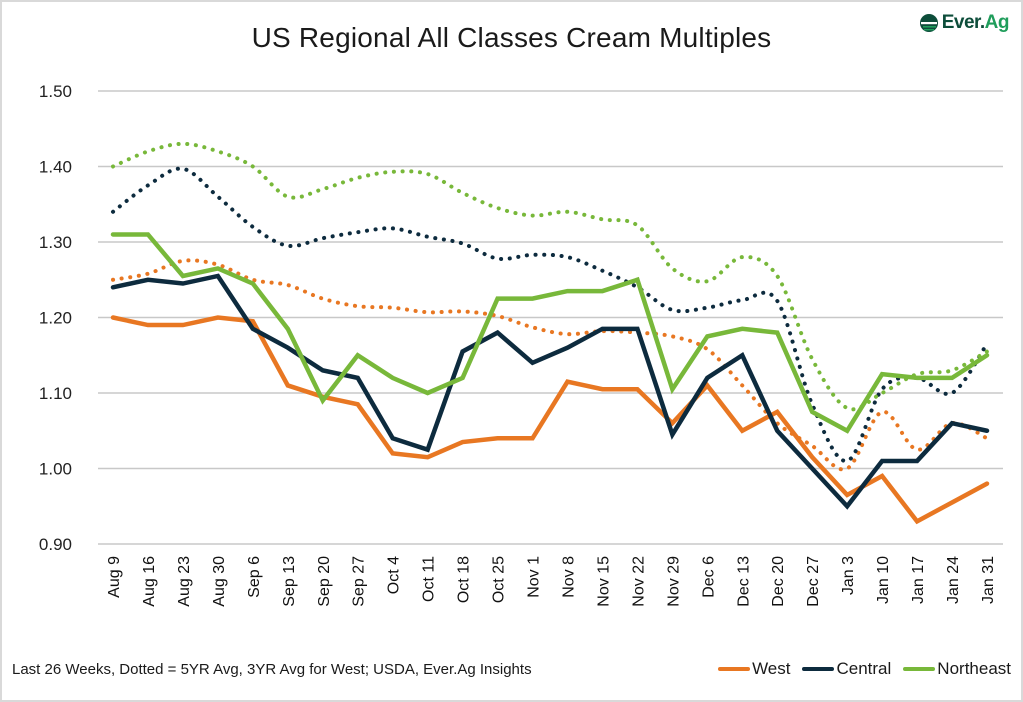 The height and width of the screenshot is (702, 1023). What do you see at coordinates (429, 579) in the screenshot?
I see `x-tick-label: Oct 11` at bounding box center [429, 579].